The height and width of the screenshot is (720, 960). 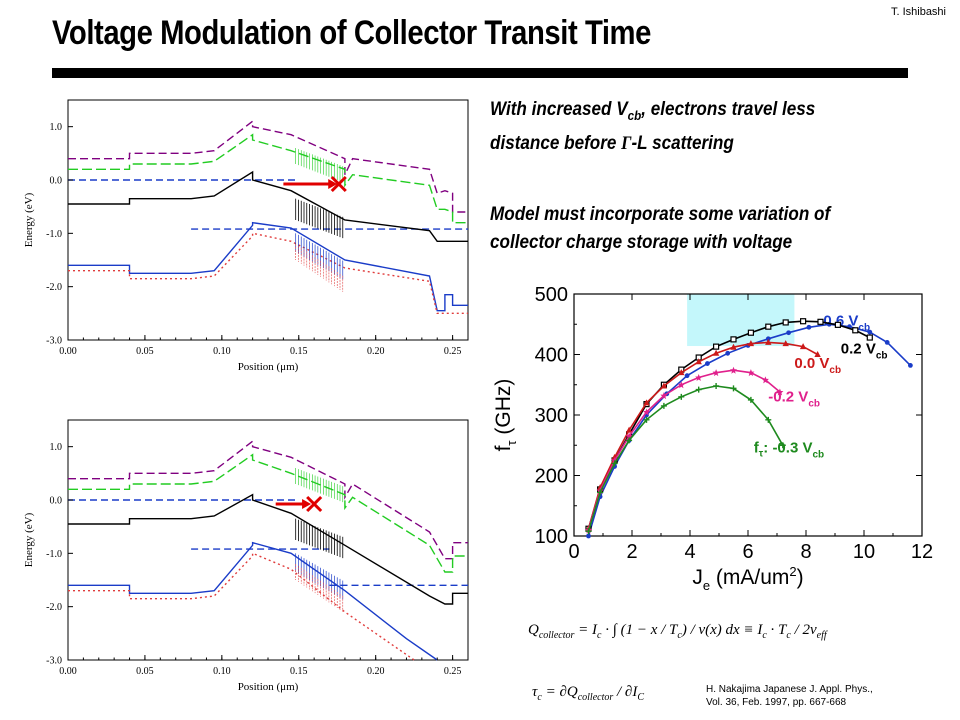 What do you see at coordinates (68, 671) in the screenshot?
I see `bottom-xtick-label: 0.00` at bounding box center [68, 671].